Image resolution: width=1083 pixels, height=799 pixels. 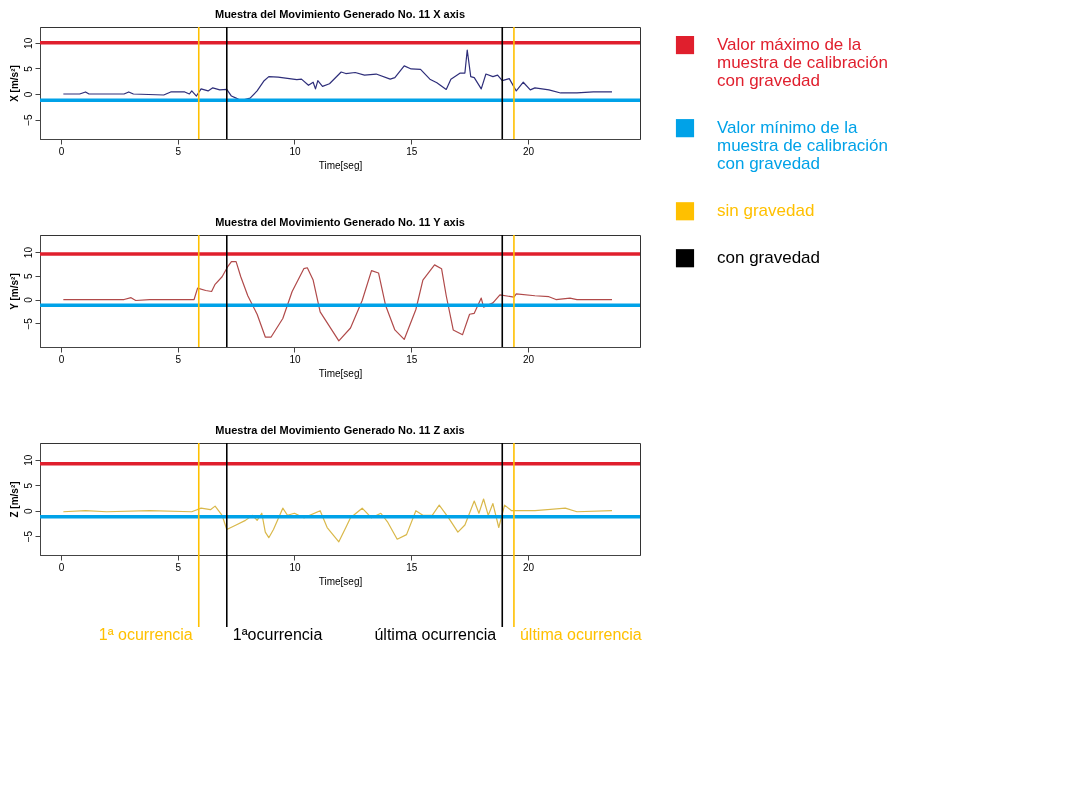 I want to click on chart-title: Muestra del Movimiento Generado No. 11 Y axis, so click(x=340, y=222).